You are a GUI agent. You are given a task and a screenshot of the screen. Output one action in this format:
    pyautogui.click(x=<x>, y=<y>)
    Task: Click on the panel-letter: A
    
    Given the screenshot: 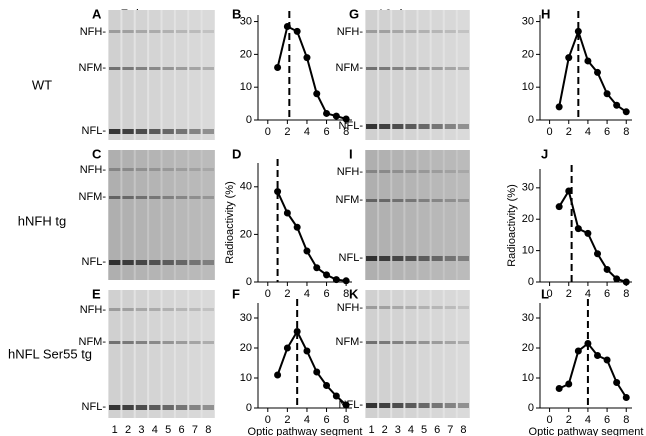 What is the action you would take?
    pyautogui.click(x=97, y=13)
    